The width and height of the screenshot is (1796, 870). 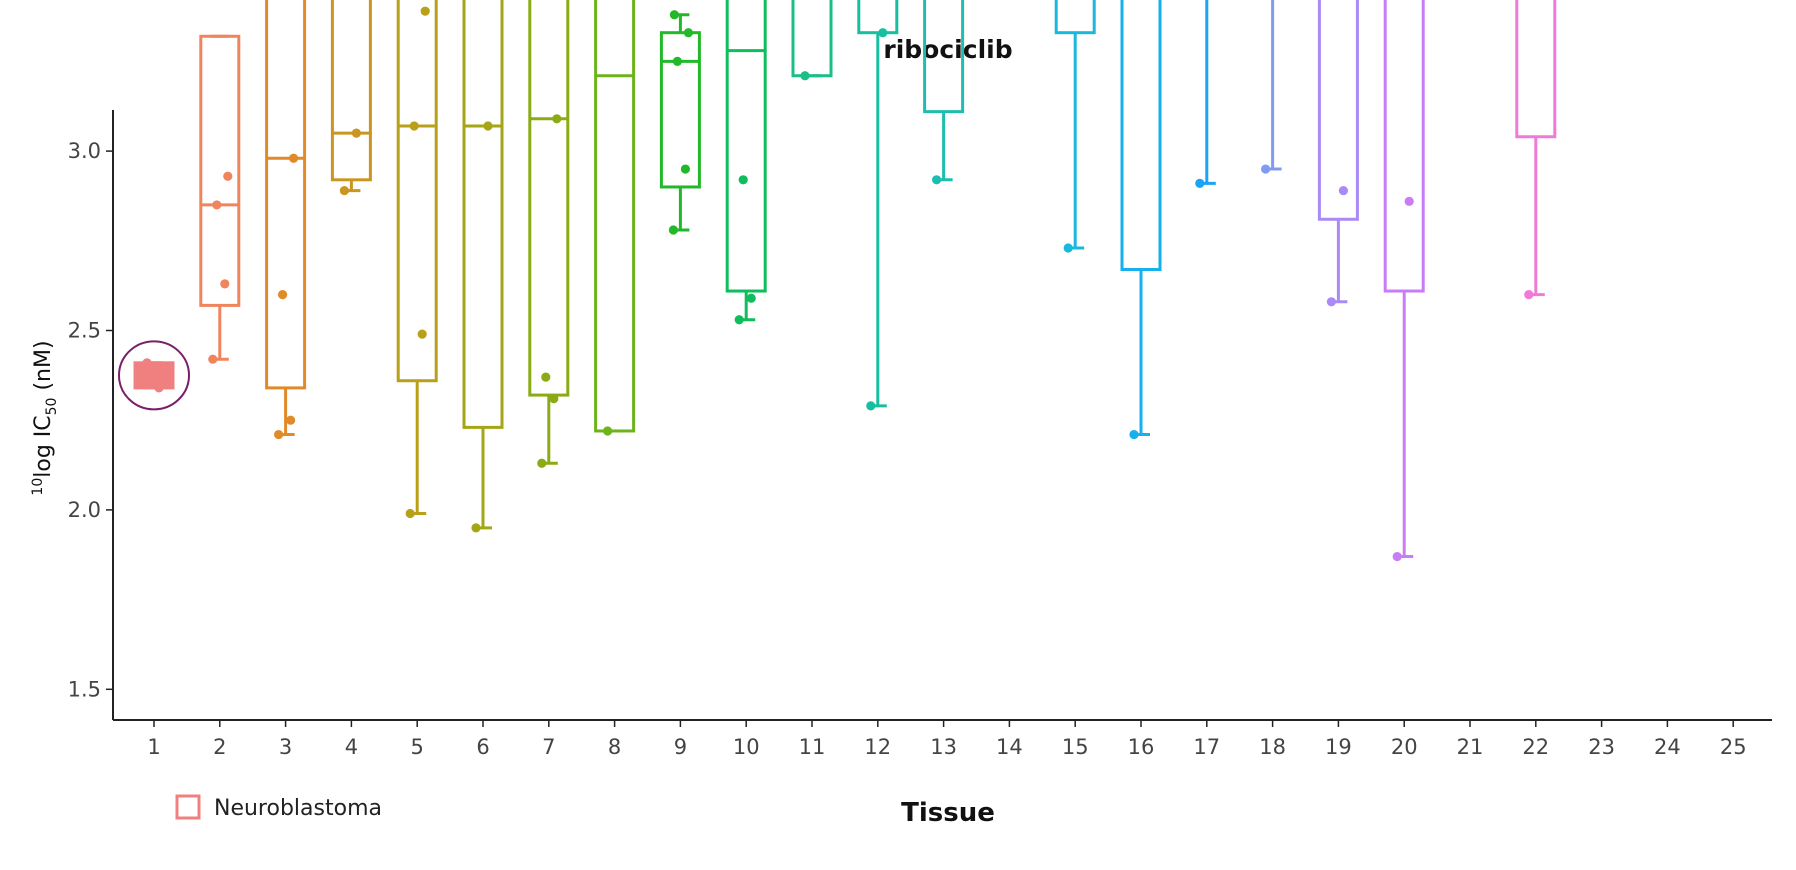 I want to click on x-tick-label: 3, so click(x=285, y=747).